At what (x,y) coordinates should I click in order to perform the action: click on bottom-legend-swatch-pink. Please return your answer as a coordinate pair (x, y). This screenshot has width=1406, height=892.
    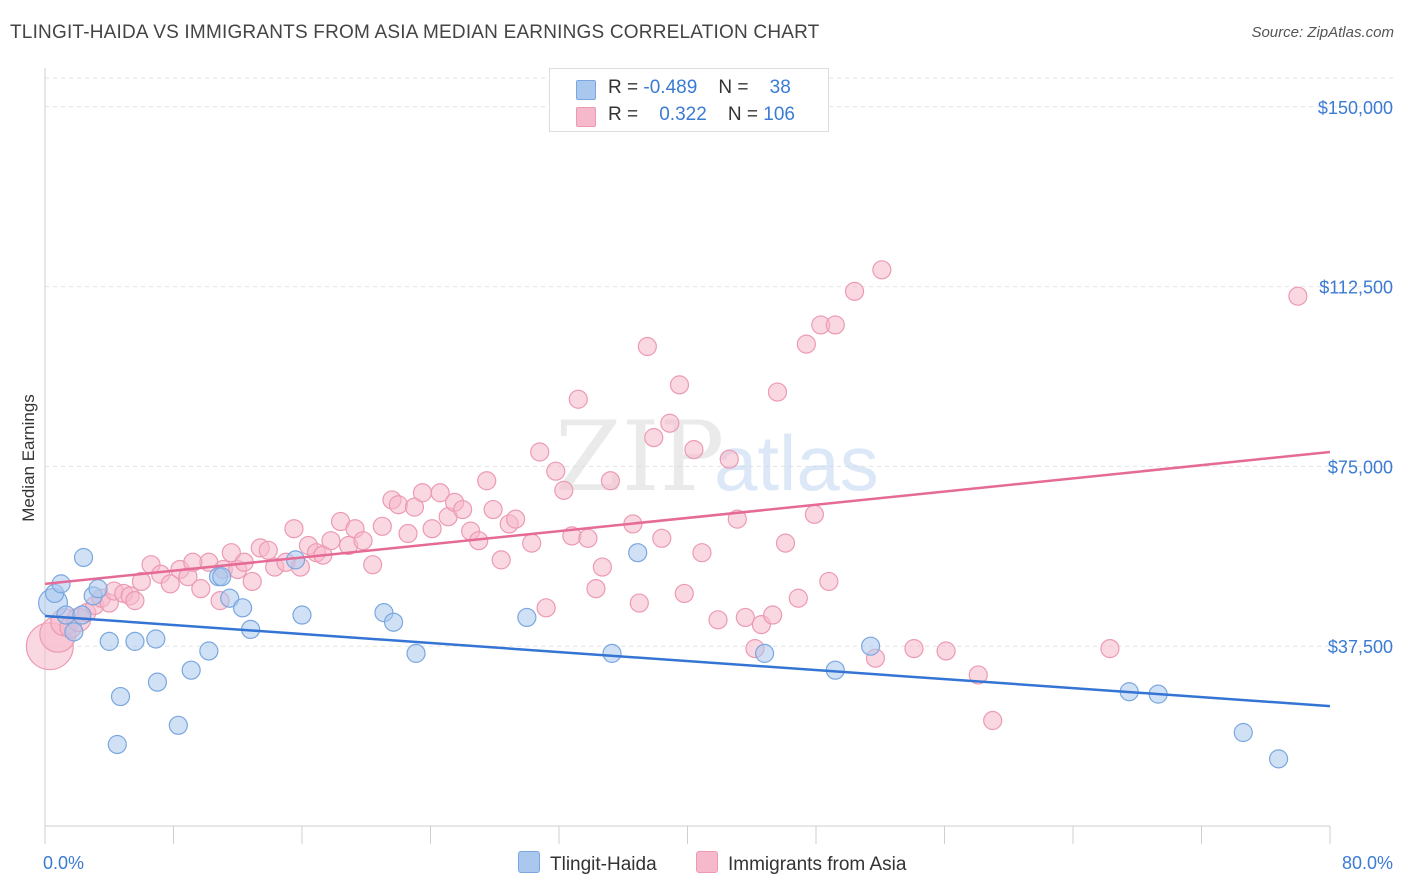
    Looking at the image, I should click on (707, 862).